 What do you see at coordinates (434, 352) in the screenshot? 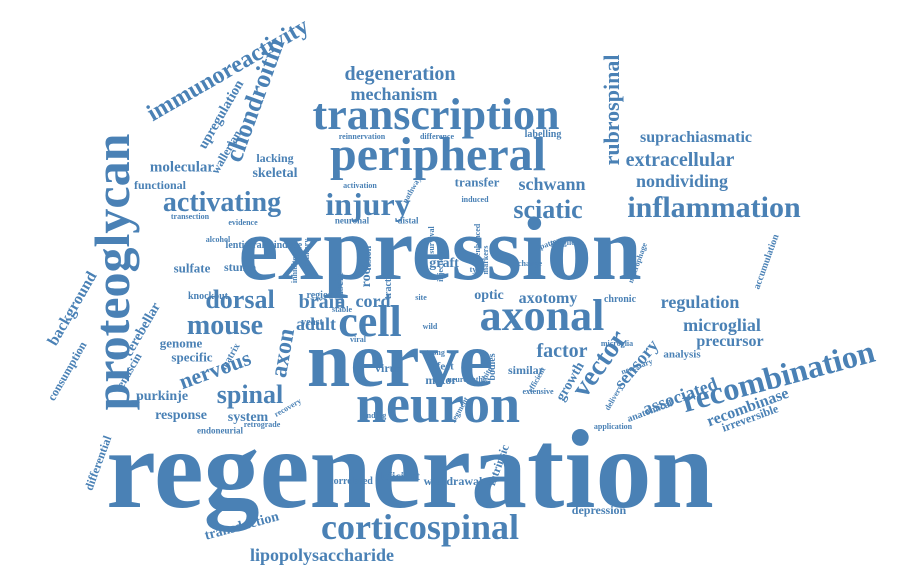
I see `word-strong: strong` at bounding box center [434, 352].